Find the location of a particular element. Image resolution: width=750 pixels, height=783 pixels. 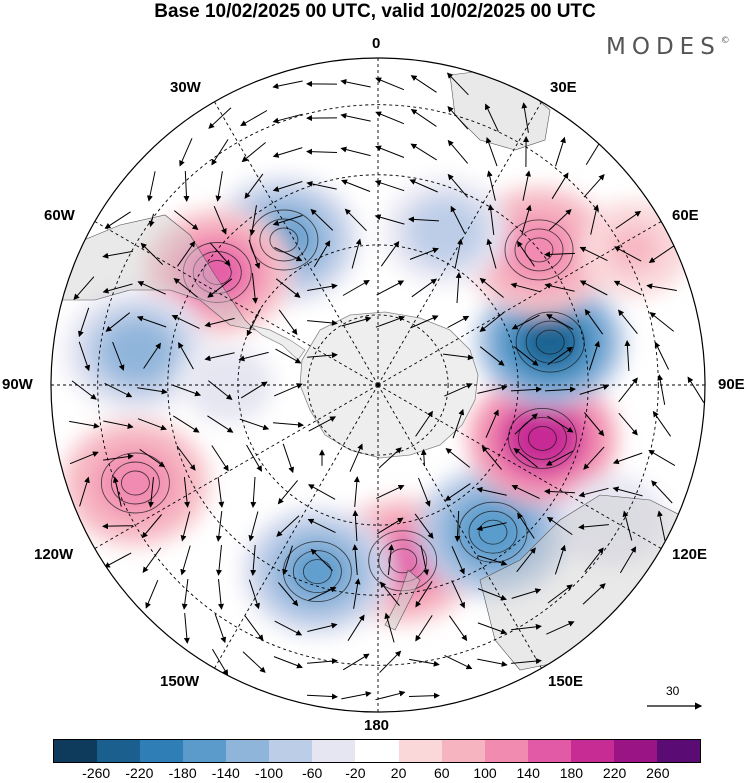

lon-label-90e: 90E is located at coordinates (731, 384).